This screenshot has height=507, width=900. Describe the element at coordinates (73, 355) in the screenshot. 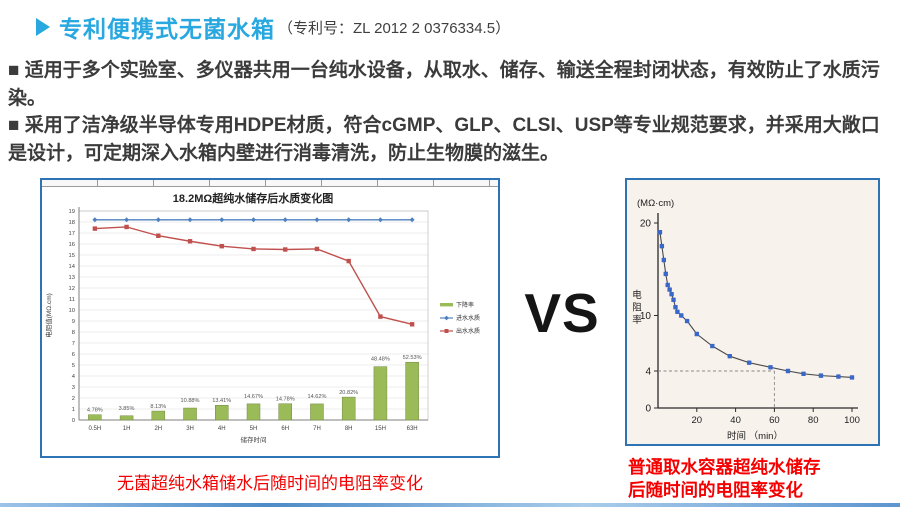

I see `svg-text: 6` at that location.